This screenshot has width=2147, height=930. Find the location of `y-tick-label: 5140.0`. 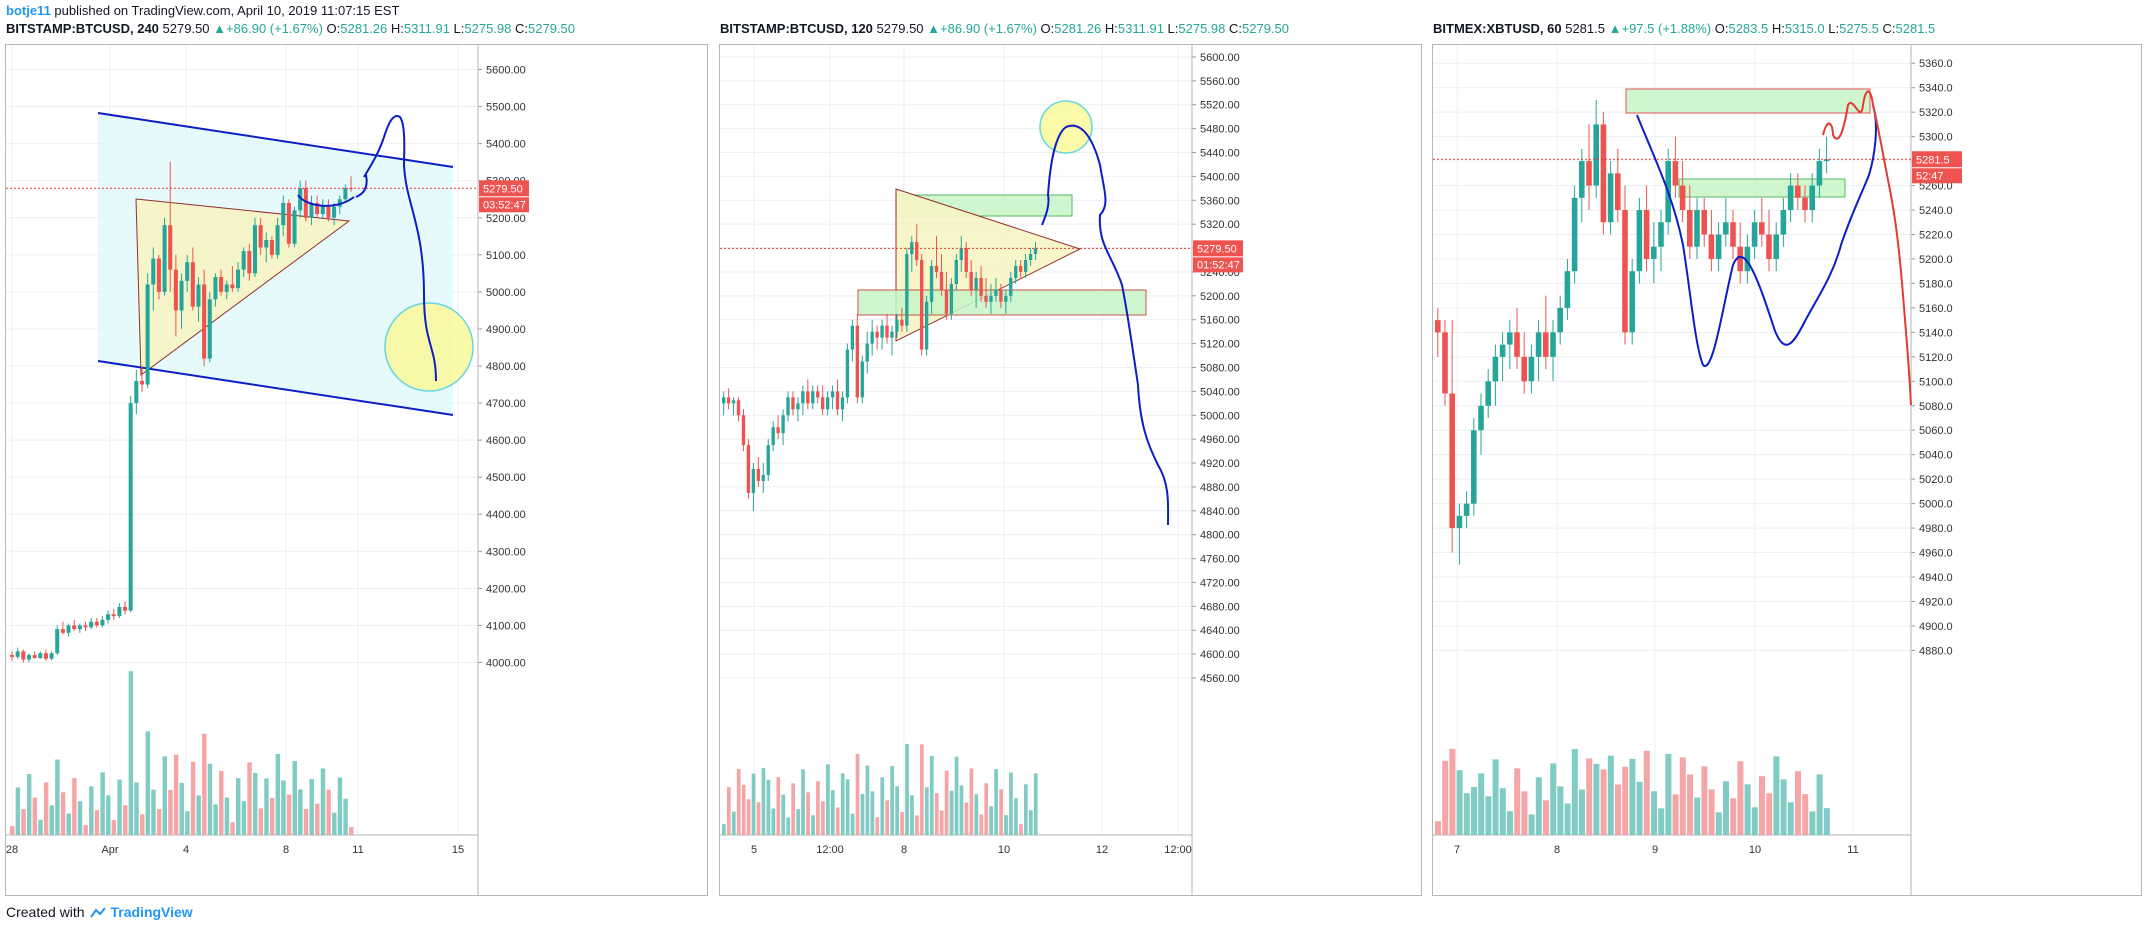

y-tick-label: 5140.0 is located at coordinates (1936, 333).